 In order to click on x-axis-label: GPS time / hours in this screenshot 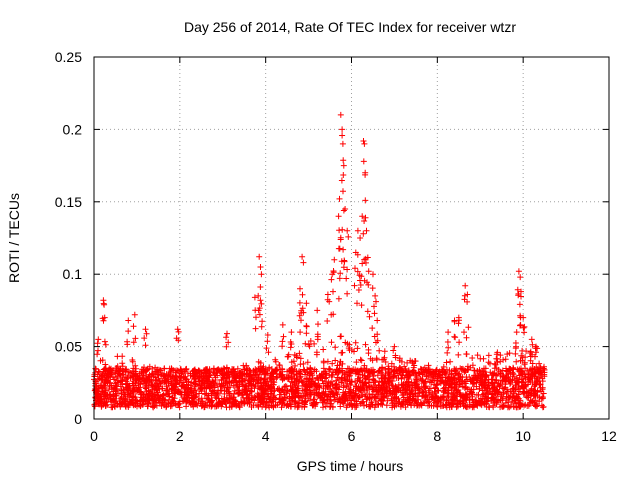, I will do `click(350, 466)`.